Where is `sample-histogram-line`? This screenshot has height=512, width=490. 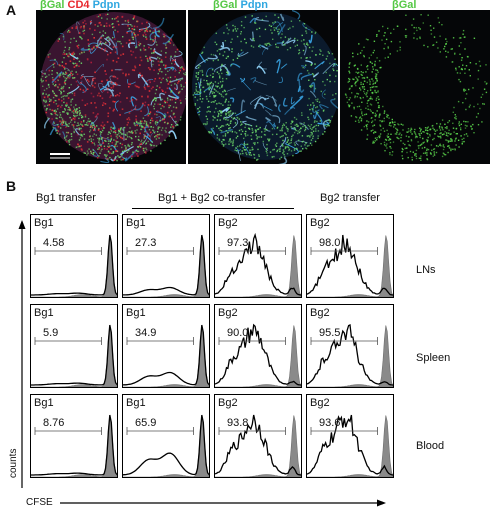
sample-histogram-line is located at coordinates (166, 265).